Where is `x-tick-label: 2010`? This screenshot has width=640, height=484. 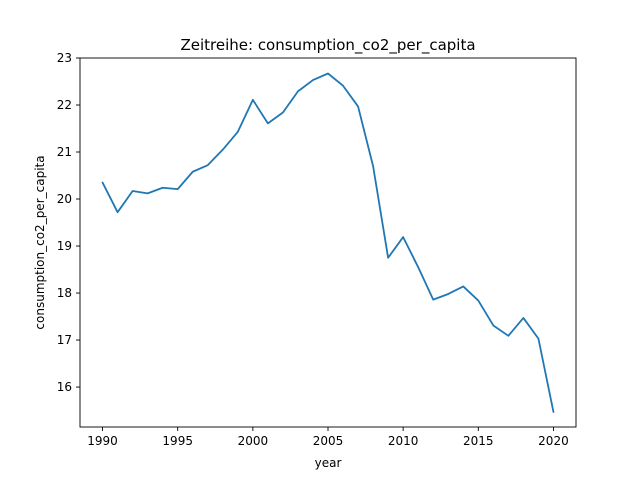
x-tick-label: 2010 is located at coordinates (403, 441).